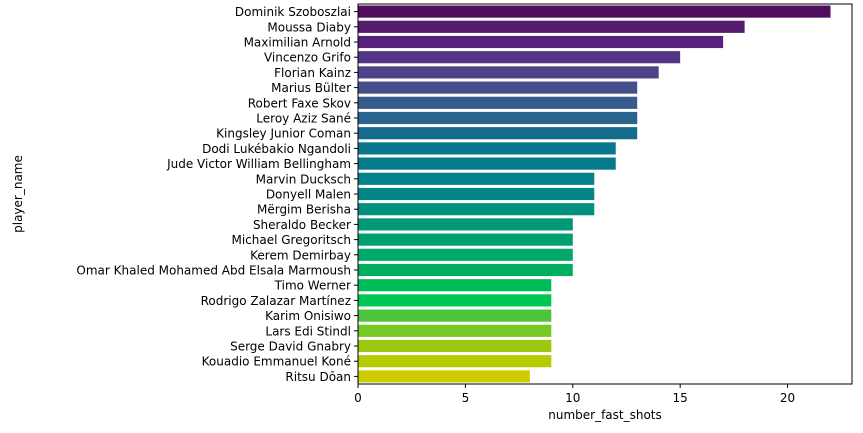  I want to click on y-tick-label: Kingsley Junior Coman, so click(283, 134).